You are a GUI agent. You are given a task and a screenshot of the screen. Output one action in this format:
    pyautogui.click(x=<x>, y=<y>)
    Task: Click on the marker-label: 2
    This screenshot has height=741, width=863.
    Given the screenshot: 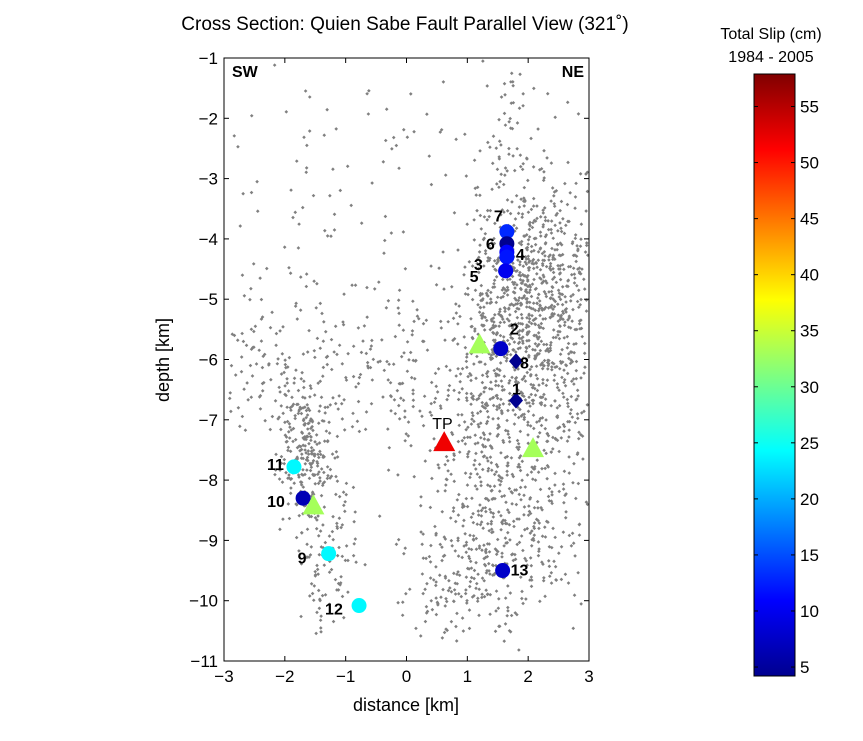 What is the action you would take?
    pyautogui.click(x=514, y=330)
    